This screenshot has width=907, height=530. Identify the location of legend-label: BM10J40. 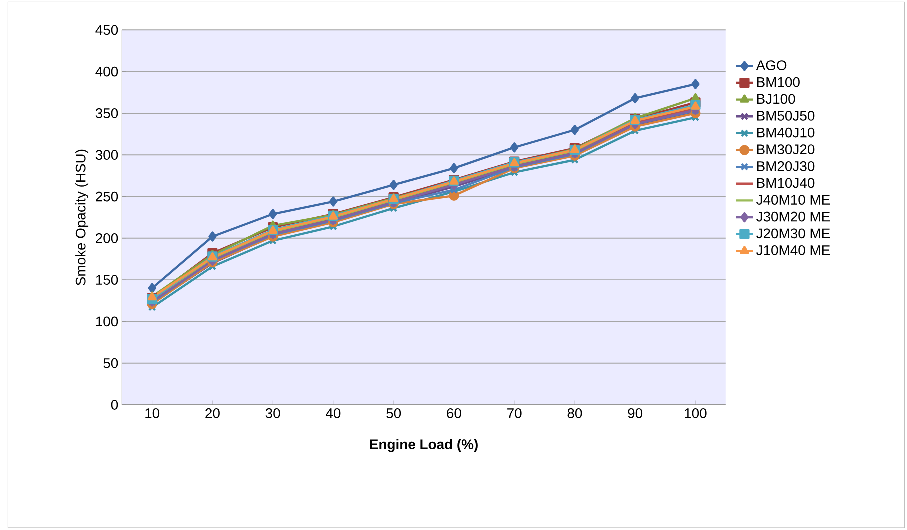
(786, 183).